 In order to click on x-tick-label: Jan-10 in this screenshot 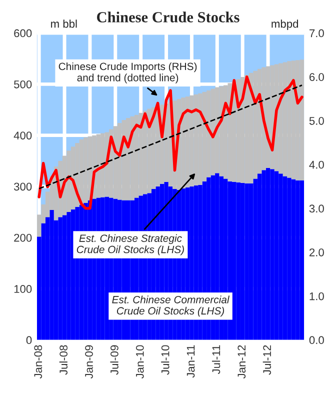, I will do `click(140, 362)`.